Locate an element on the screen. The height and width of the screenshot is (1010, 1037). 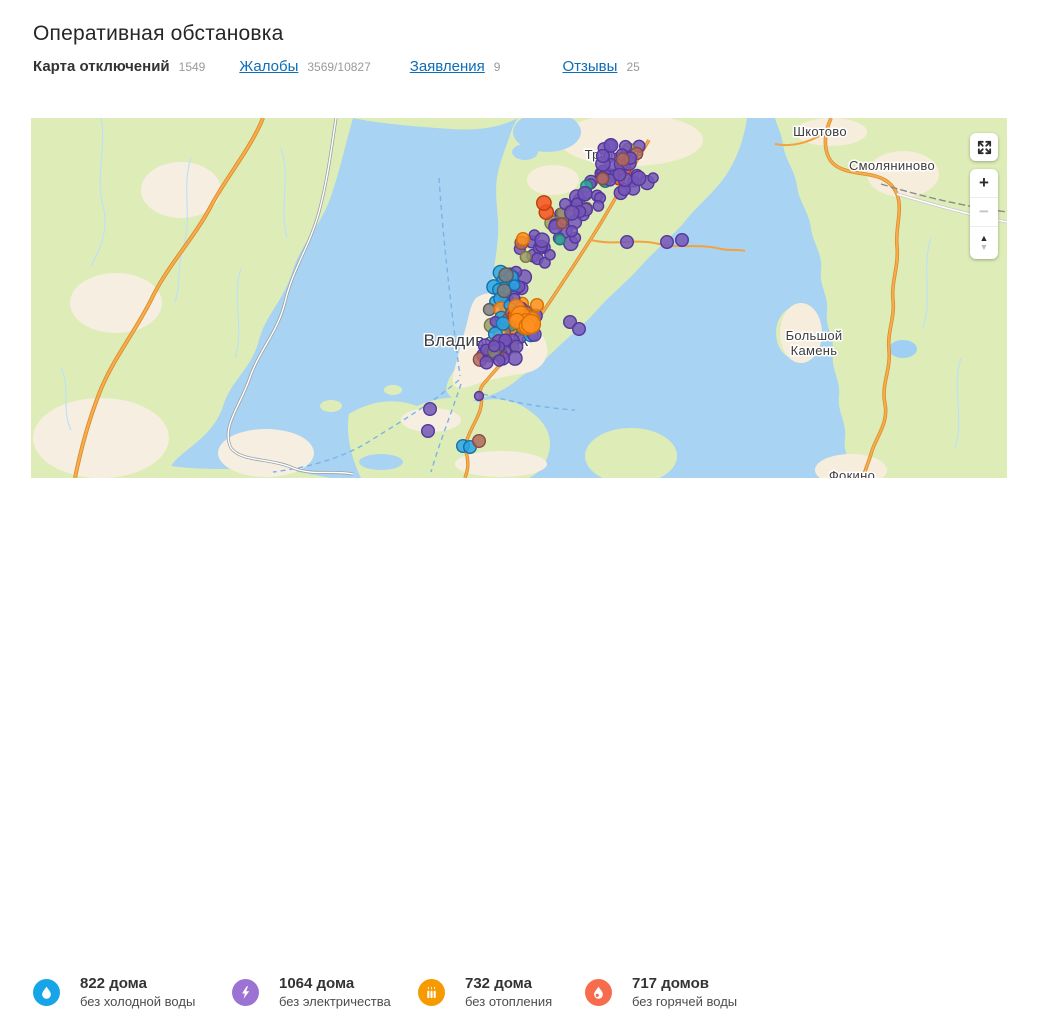
fullscreen-button is located at coordinates (984, 147).